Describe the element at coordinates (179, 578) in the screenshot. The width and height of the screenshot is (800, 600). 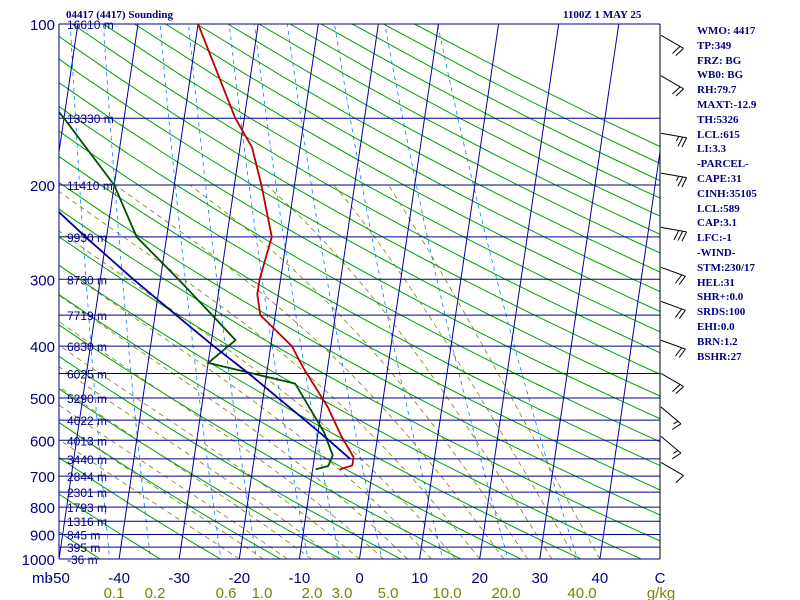
I see `temperature-tick-label: -30` at that location.